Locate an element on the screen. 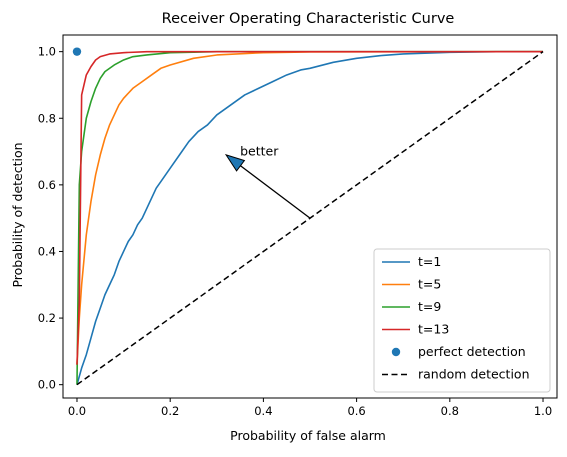 The image size is (567, 457). x-tick-label: 1.0 is located at coordinates (543, 411).